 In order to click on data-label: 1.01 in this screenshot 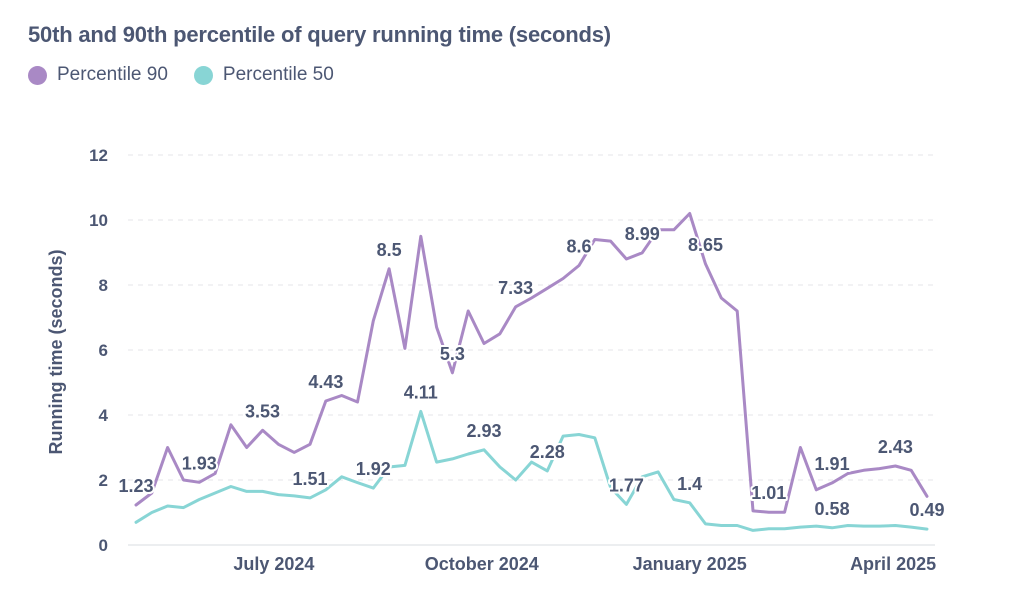, I will do `click(768, 493)`.